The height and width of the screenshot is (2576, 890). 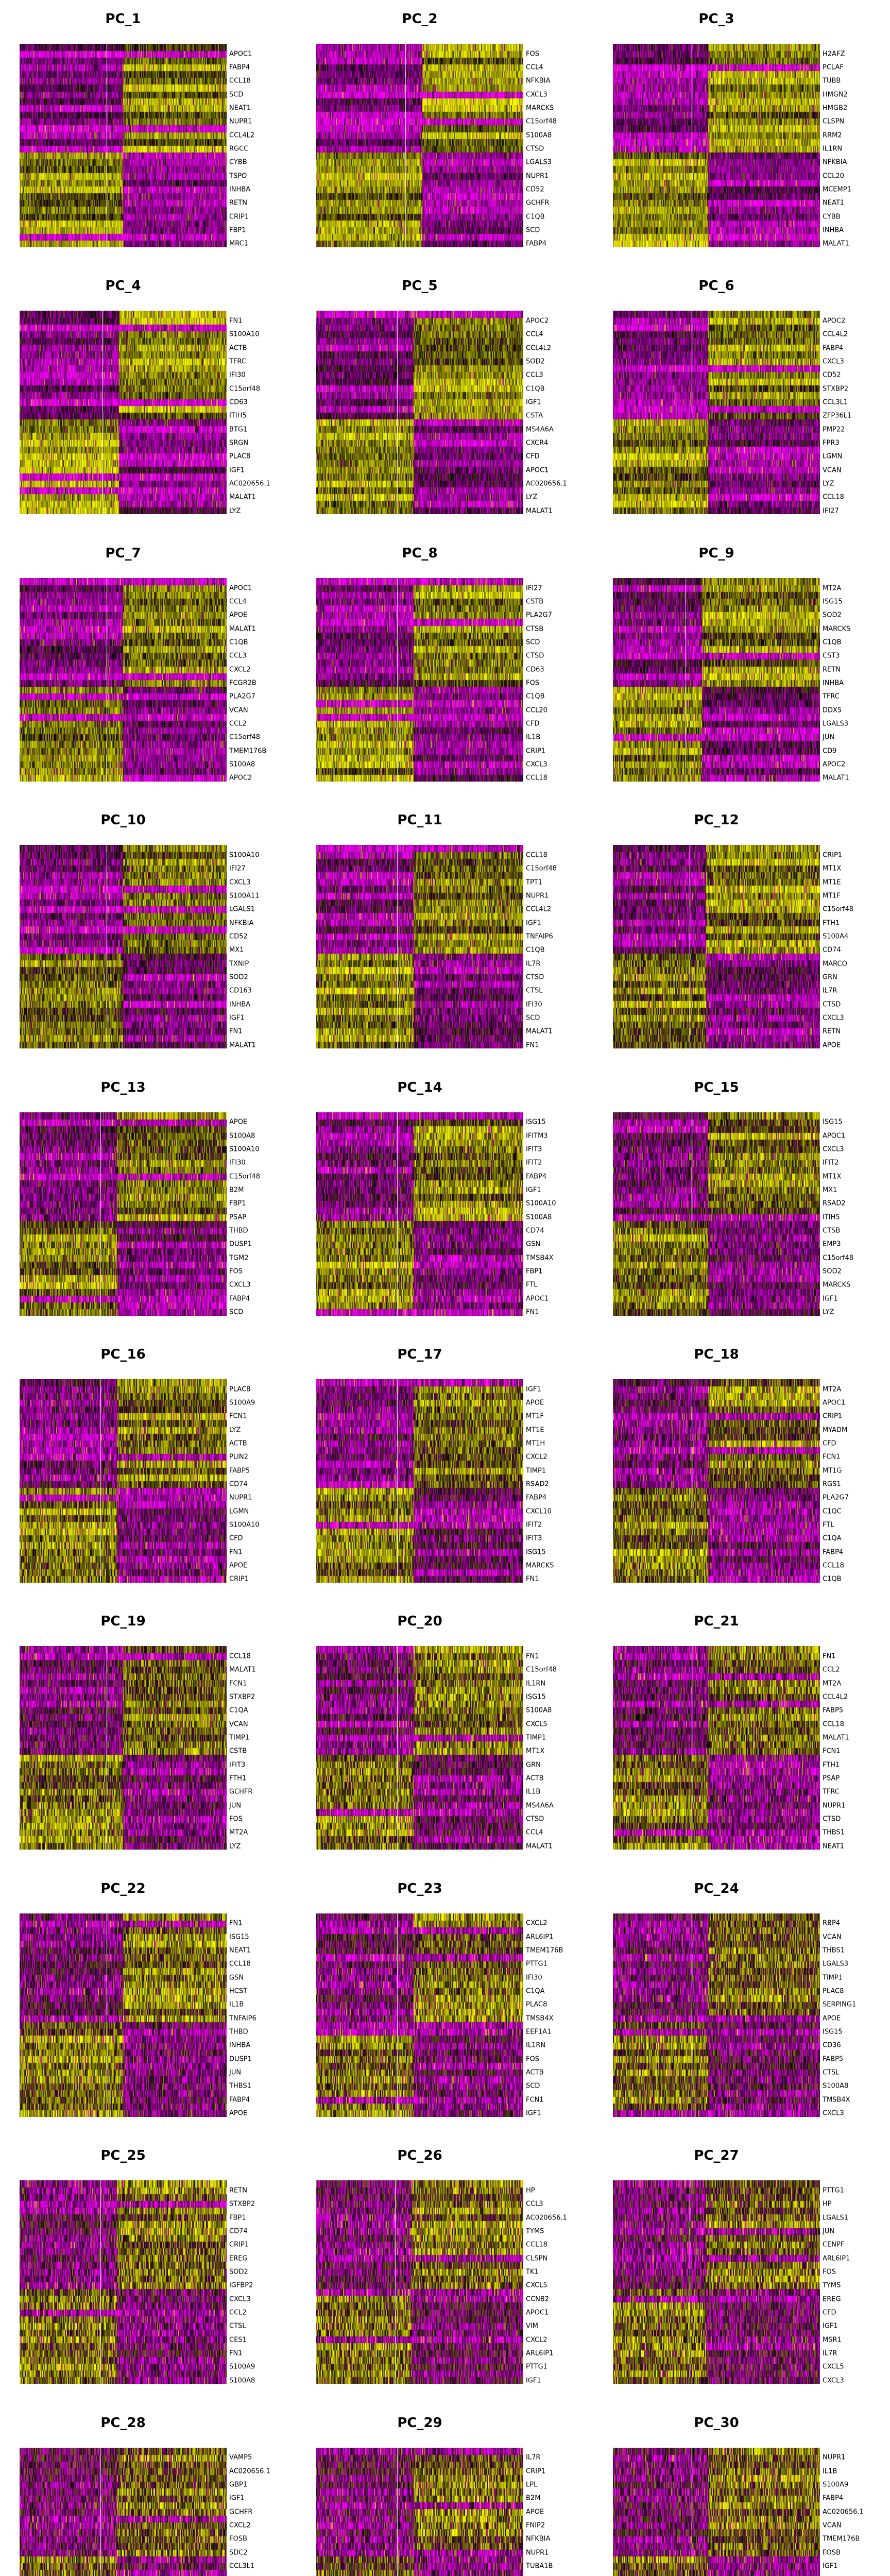 I want to click on panel-title: PC_10, so click(x=123, y=820).